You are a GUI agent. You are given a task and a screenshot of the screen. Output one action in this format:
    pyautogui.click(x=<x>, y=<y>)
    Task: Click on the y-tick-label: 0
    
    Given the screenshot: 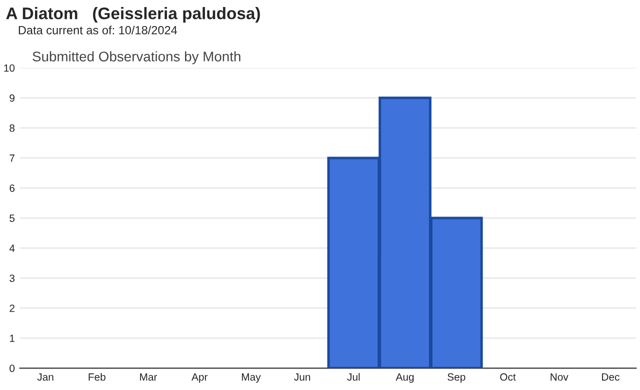 What is the action you would take?
    pyautogui.click(x=12, y=368)
    